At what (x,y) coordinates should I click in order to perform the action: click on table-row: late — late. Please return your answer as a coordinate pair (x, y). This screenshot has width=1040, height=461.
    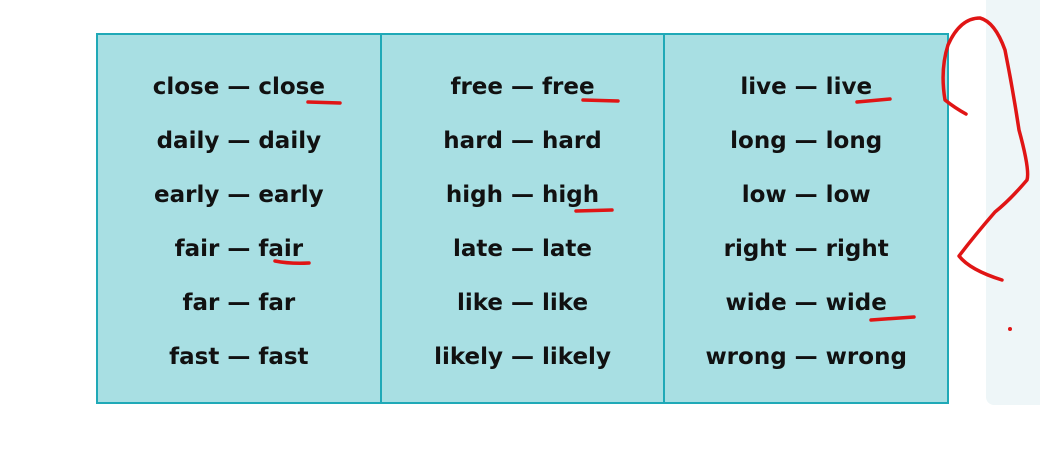
    Looking at the image, I should click on (523, 249).